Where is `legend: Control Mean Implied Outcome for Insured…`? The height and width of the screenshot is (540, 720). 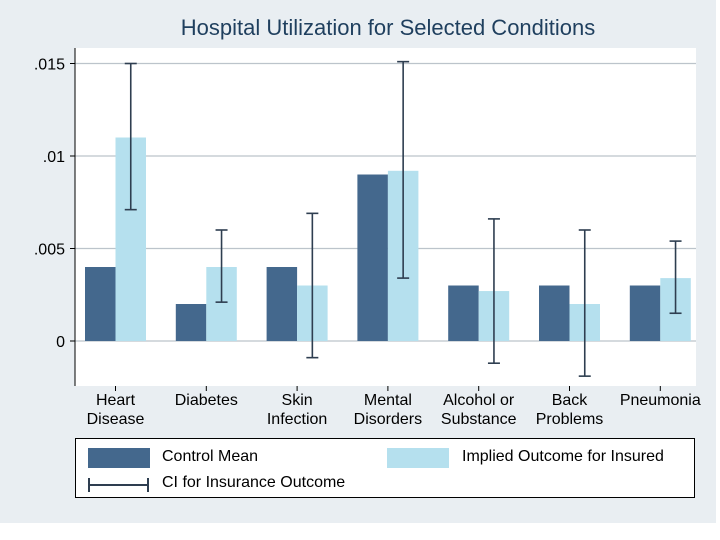 legend: Control Mean Implied Outcome for Insured… is located at coordinates (385, 468).